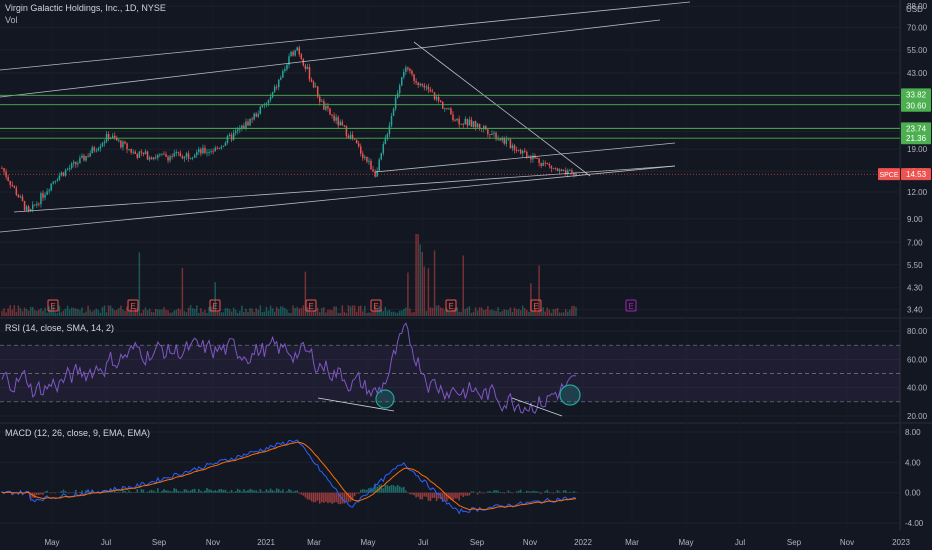  I want to click on macd-label: MACD (12, 26, close, 9, EMA, EMA), so click(78, 433).